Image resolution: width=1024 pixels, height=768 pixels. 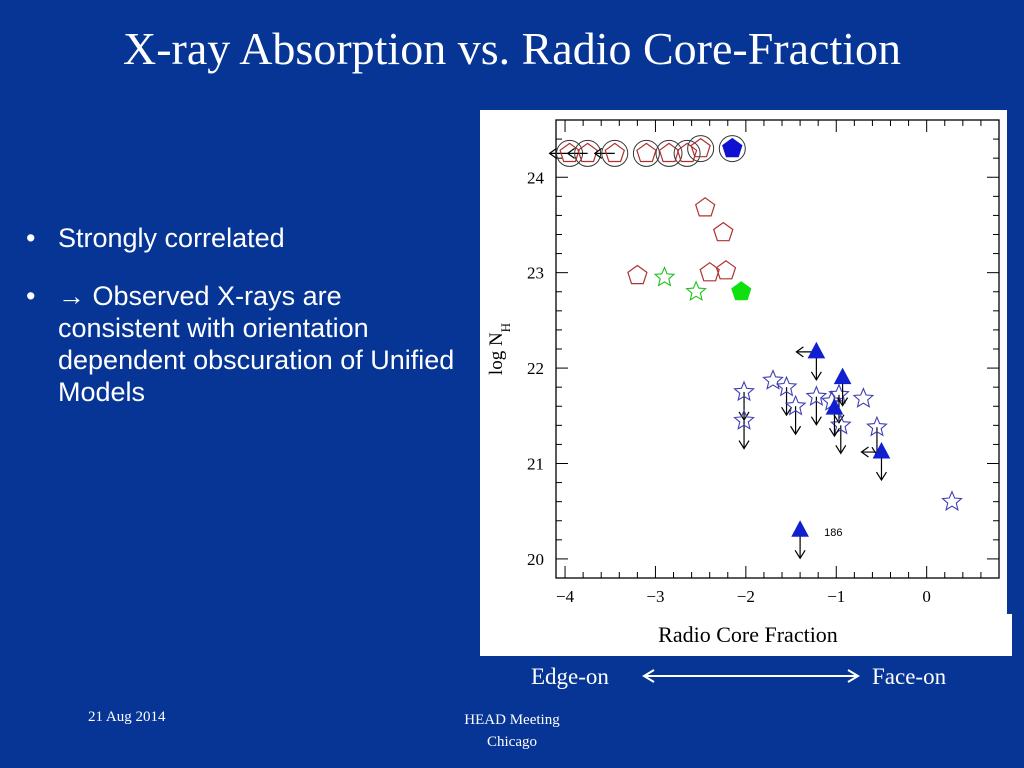 I want to click on x-tick-label: −1, so click(x=836, y=596).